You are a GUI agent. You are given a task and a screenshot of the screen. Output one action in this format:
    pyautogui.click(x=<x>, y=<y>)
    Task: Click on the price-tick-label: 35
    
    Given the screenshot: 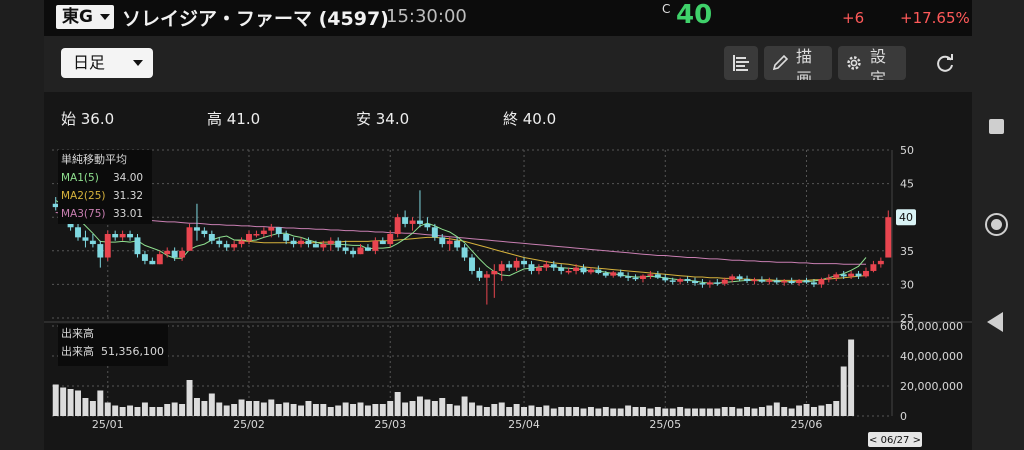 What is the action you would take?
    pyautogui.click(x=907, y=251)
    